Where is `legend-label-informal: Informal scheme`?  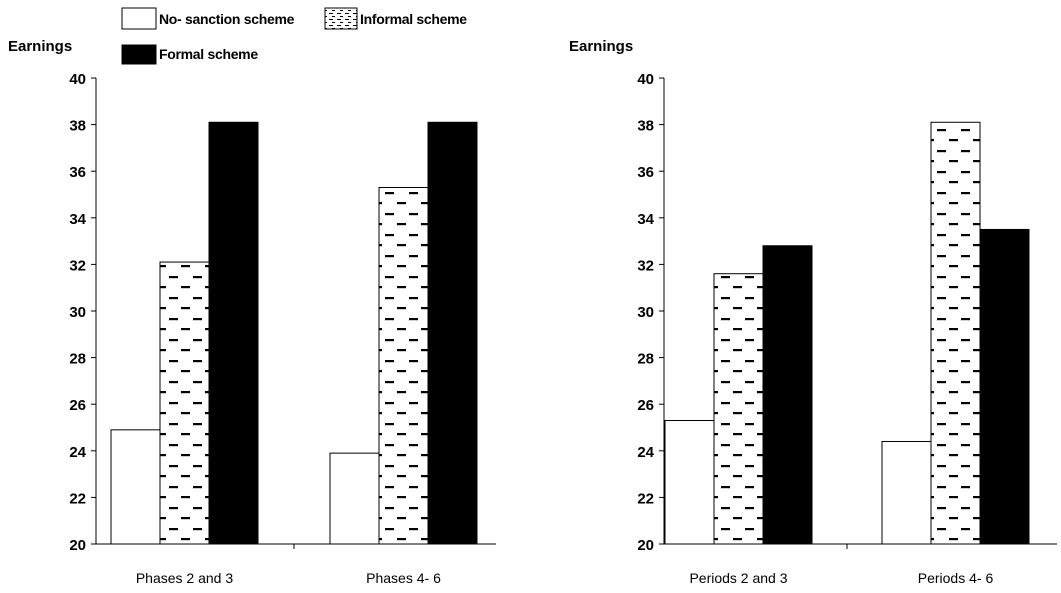 legend-label-informal: Informal scheme is located at coordinates (413, 19).